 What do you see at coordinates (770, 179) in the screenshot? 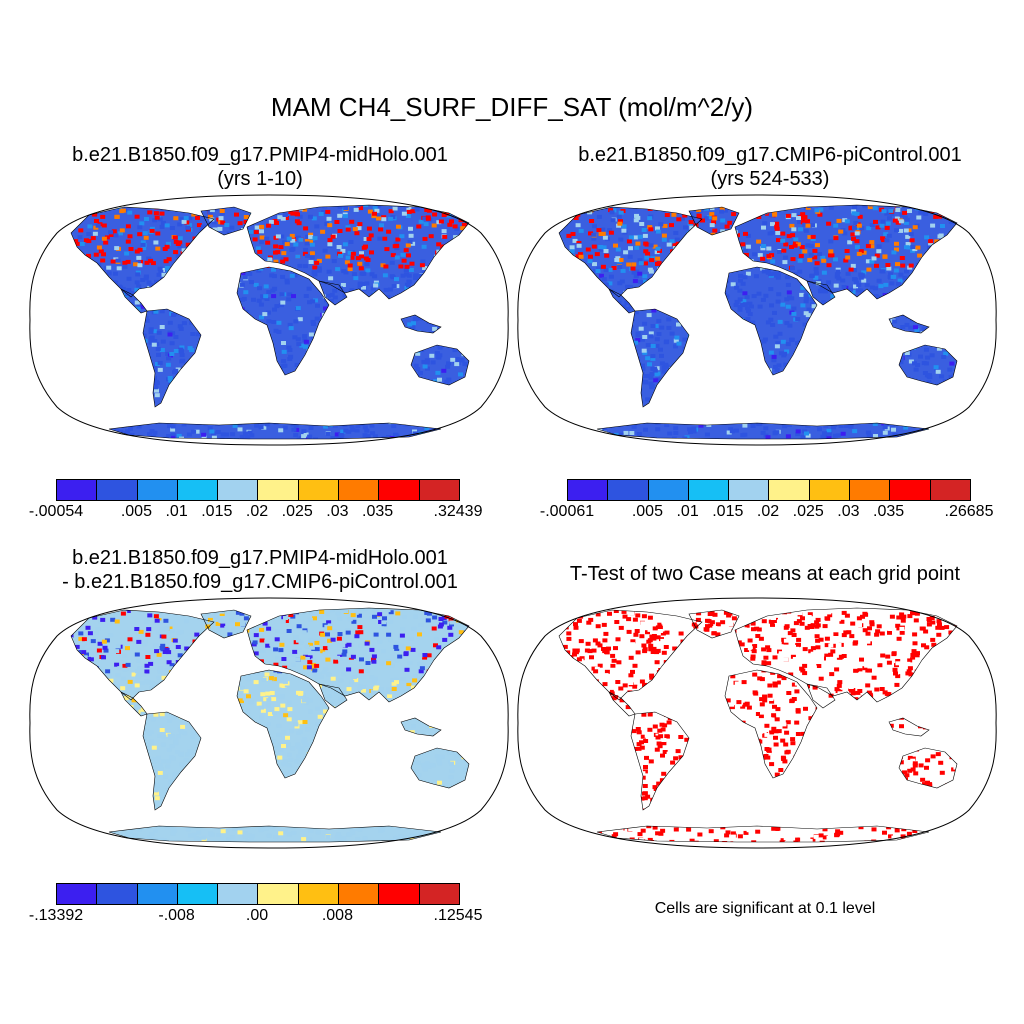
I see `panel-2-title-line-2: (yrs 524-533)` at bounding box center [770, 179].